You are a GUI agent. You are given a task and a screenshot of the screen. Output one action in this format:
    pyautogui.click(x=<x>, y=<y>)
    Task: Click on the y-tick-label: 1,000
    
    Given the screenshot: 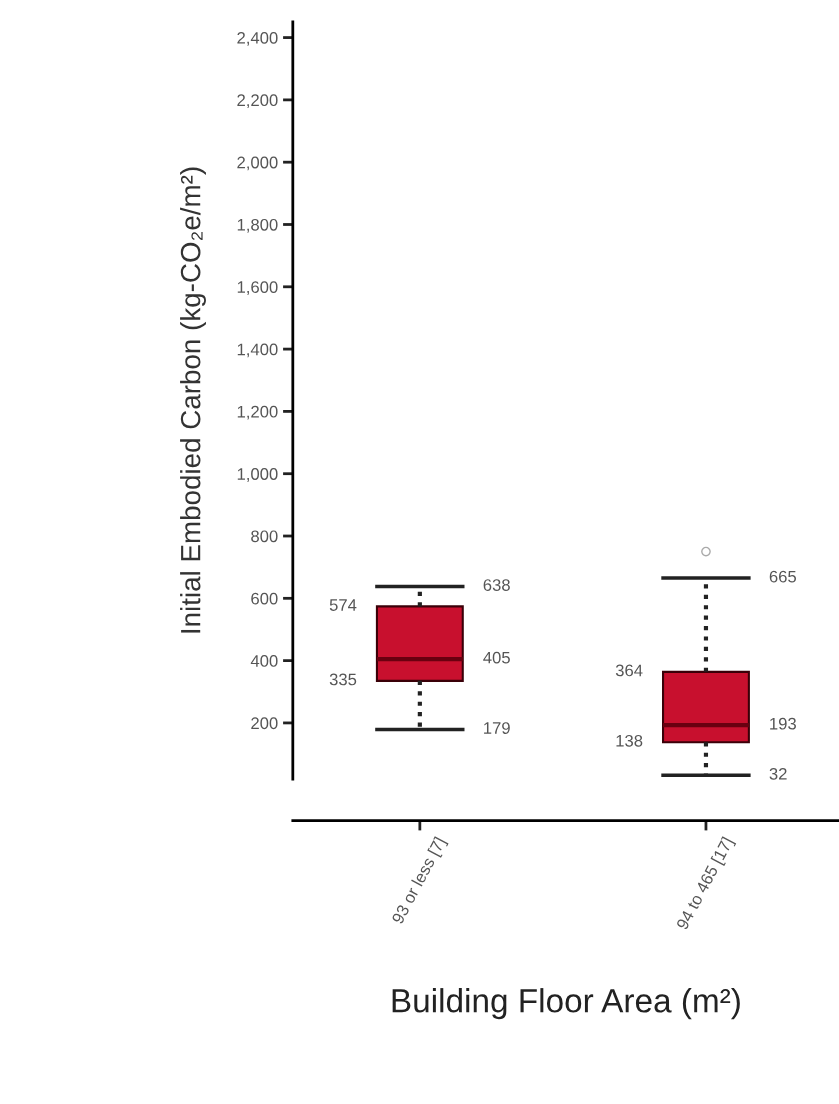 What is the action you would take?
    pyautogui.click(x=257, y=475)
    